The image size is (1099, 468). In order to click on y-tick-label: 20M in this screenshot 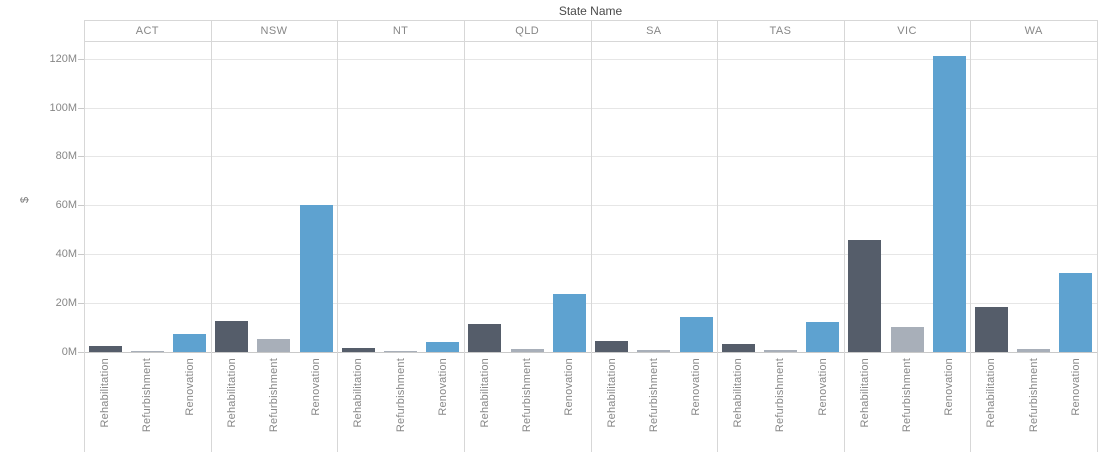, I will do `click(66, 303)`.